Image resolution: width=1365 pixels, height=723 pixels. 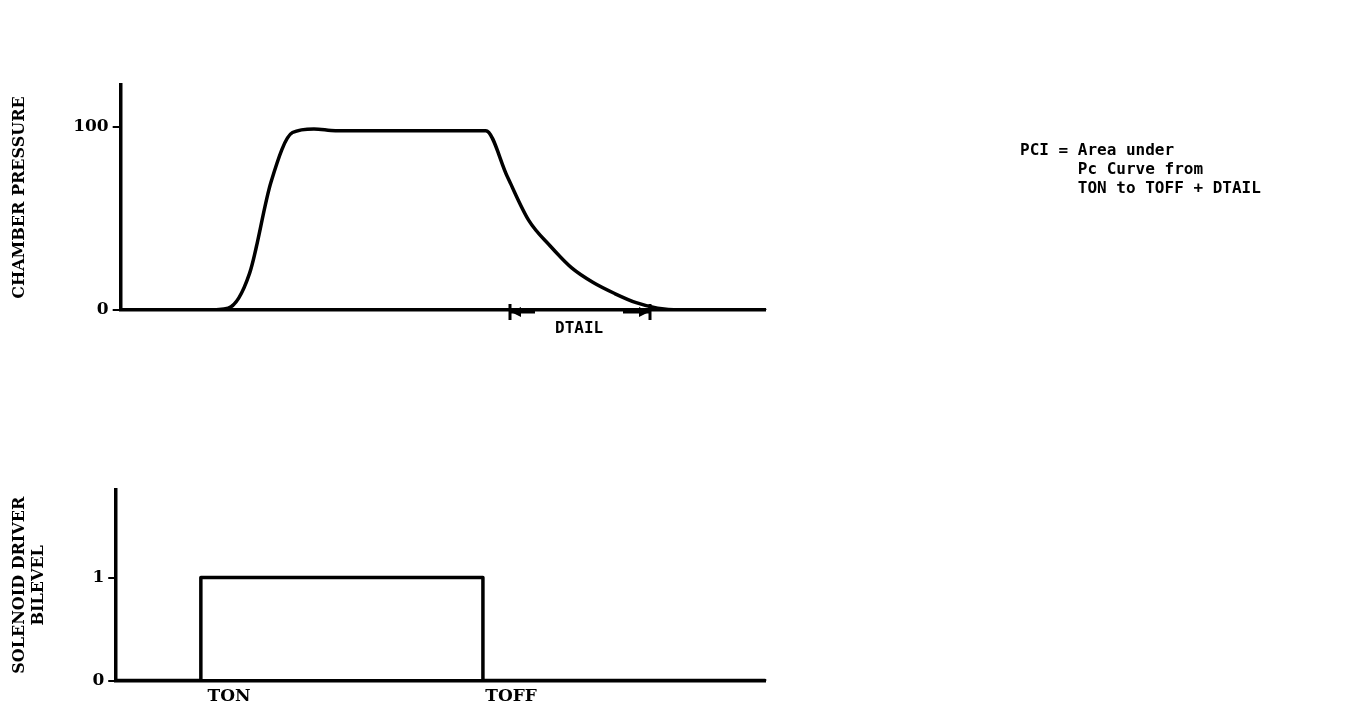 I want to click on y-tick-label: 1, so click(x=98, y=575).